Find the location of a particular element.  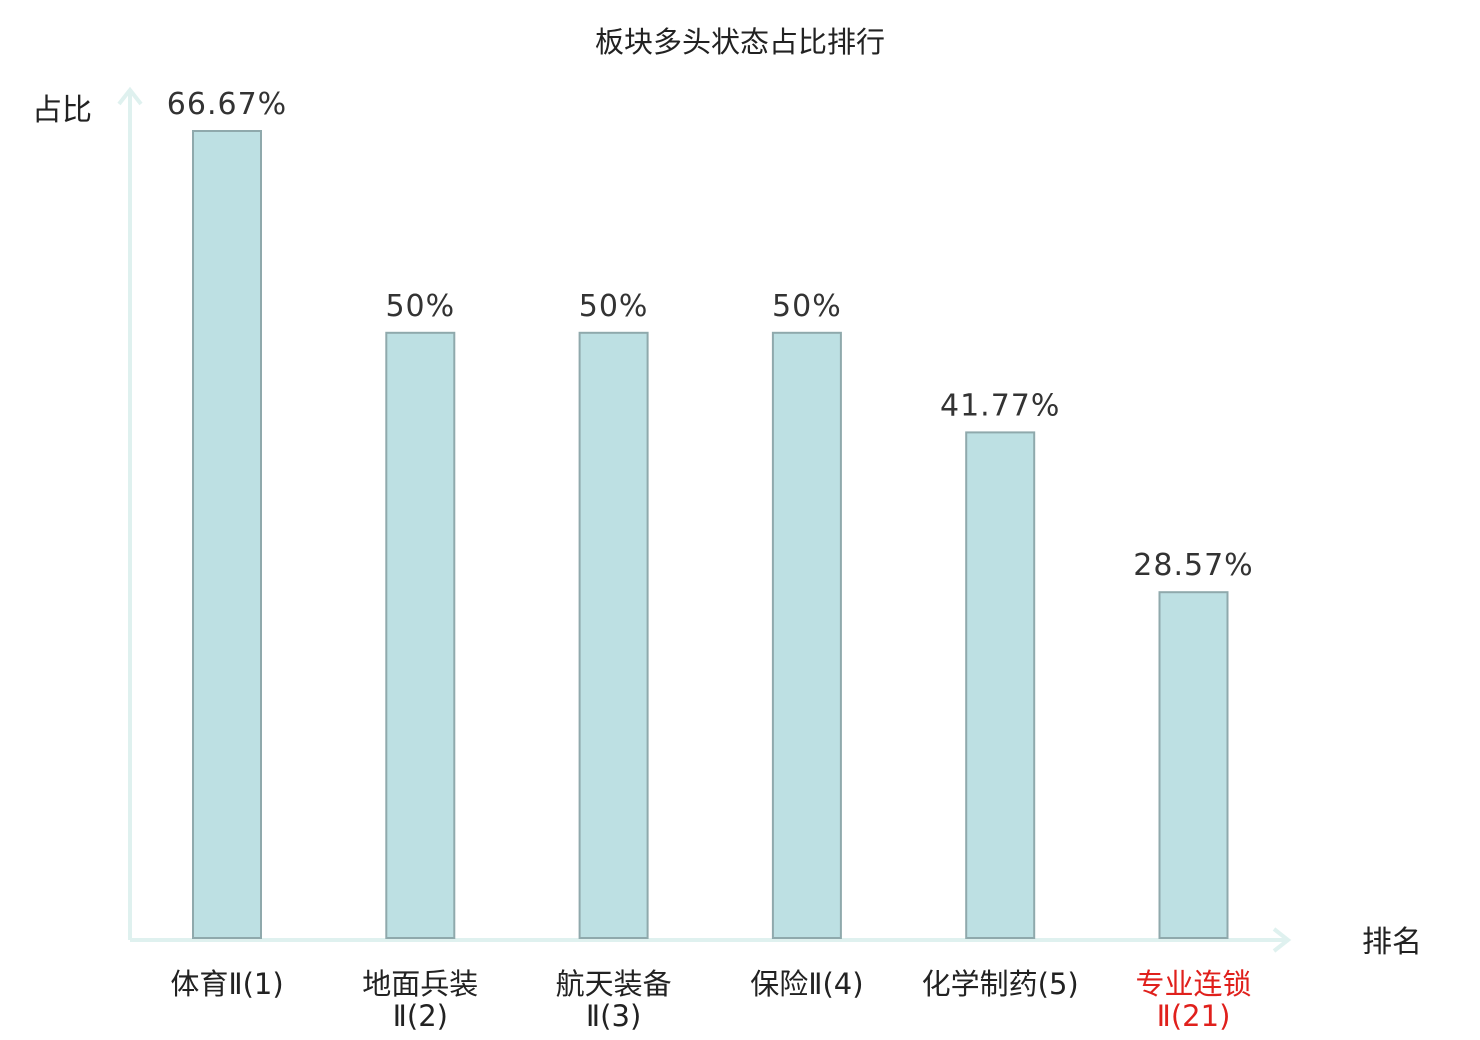

chart-title: 板块多头状态占比排行 is located at coordinates (740, 42).